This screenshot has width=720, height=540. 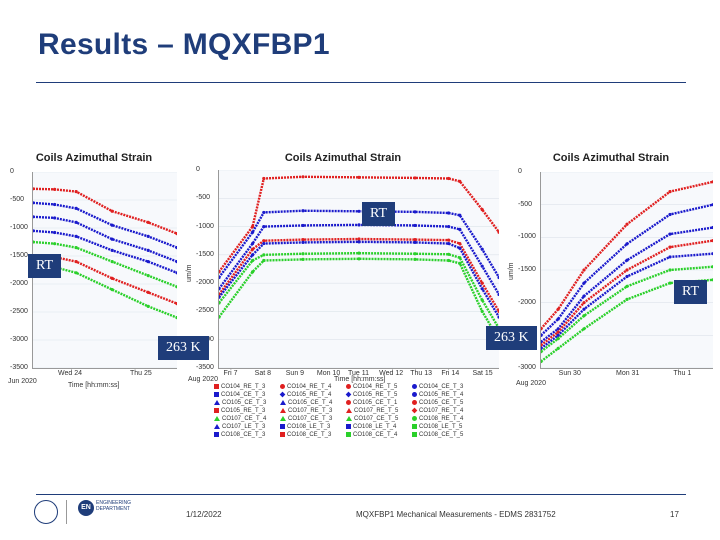 I want to click on legend-item: CO105_RE_T_4, so click(x=305, y=394).